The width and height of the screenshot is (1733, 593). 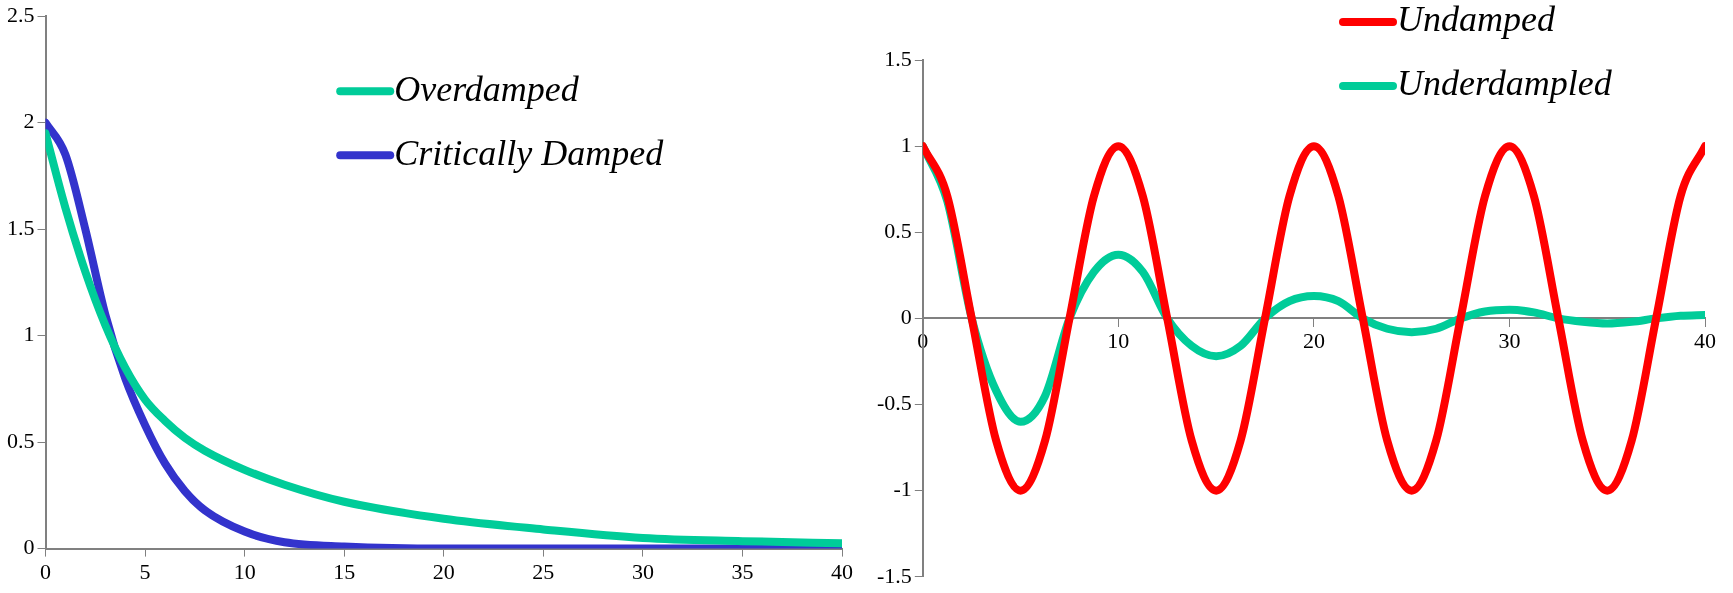 I want to click on x-tick-label: 0, so click(x=45, y=571).